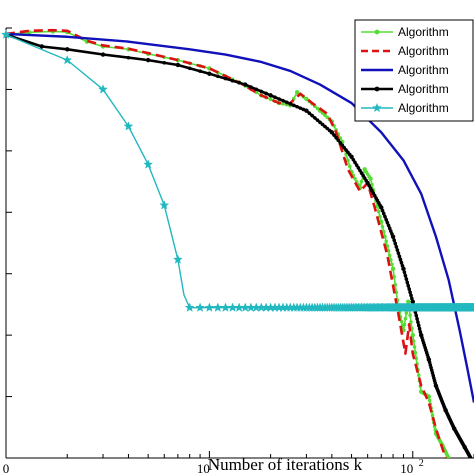 The height and width of the screenshot is (474, 474). Describe the element at coordinates (42, 46) in the screenshot. I see `data-point` at that location.